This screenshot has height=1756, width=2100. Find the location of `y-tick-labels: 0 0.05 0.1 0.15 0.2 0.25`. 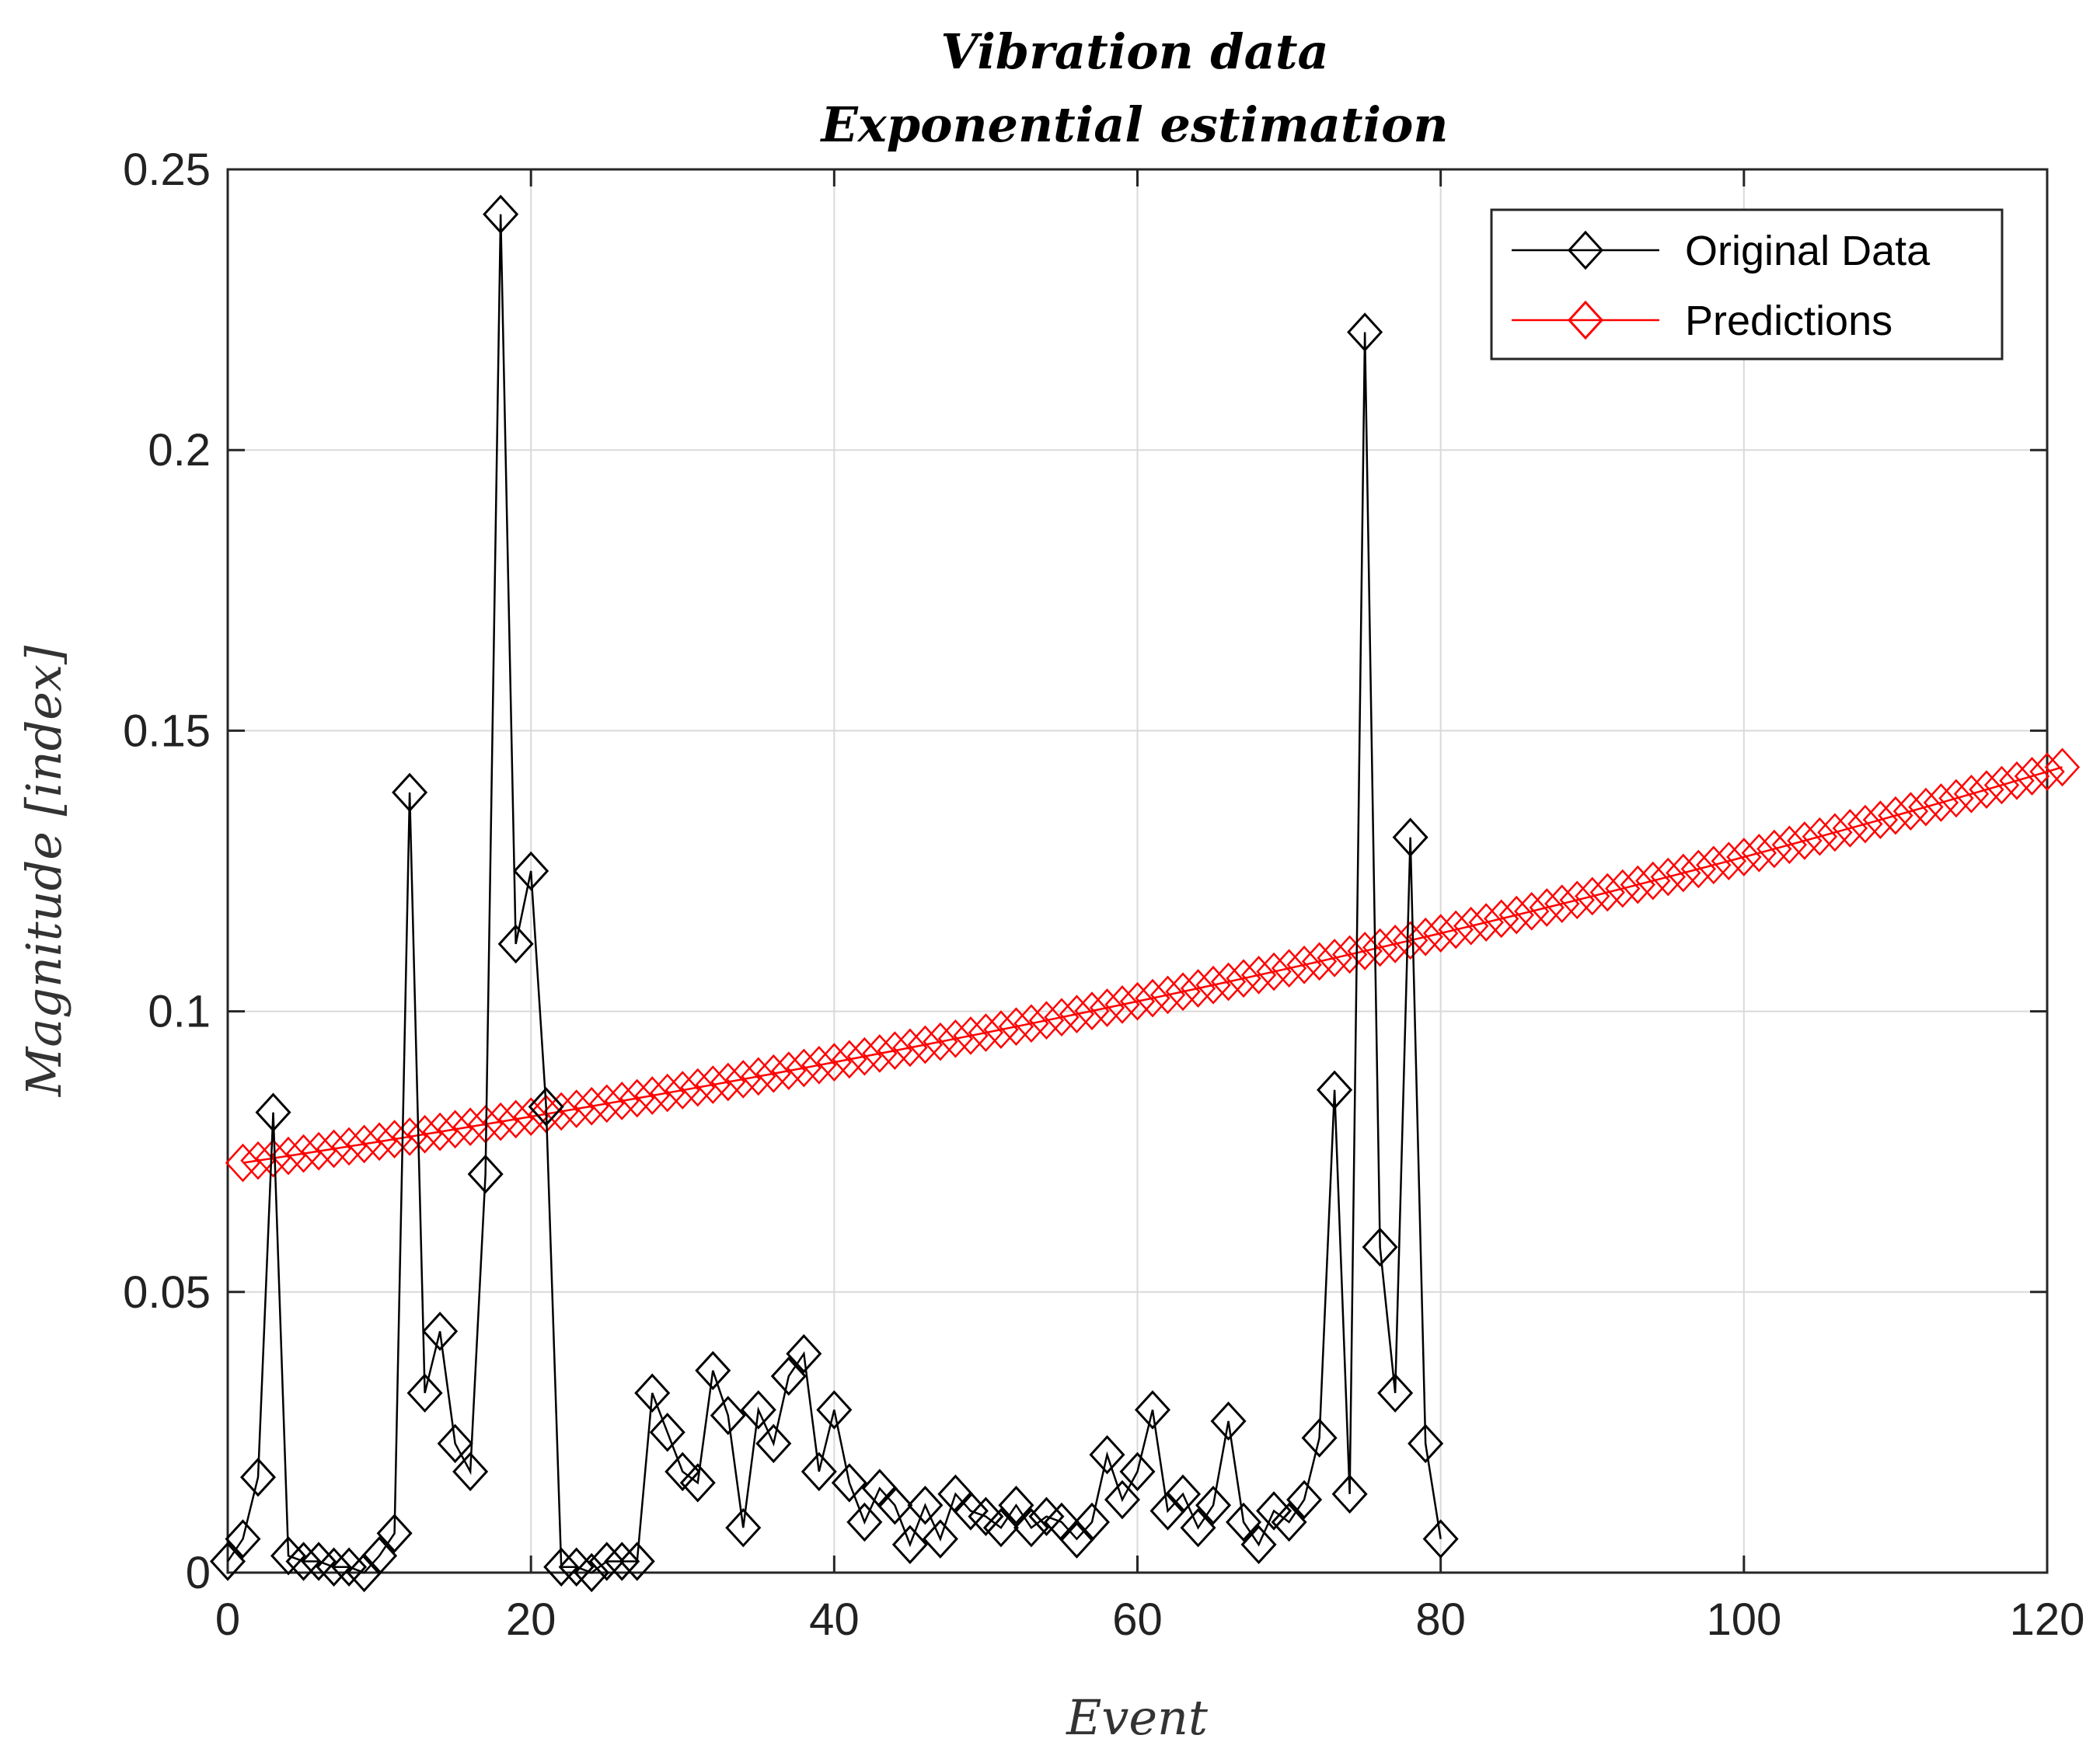

y-tick-labels: 0 0.05 0.1 0.15 0.2 0.25 is located at coordinates (167, 871).